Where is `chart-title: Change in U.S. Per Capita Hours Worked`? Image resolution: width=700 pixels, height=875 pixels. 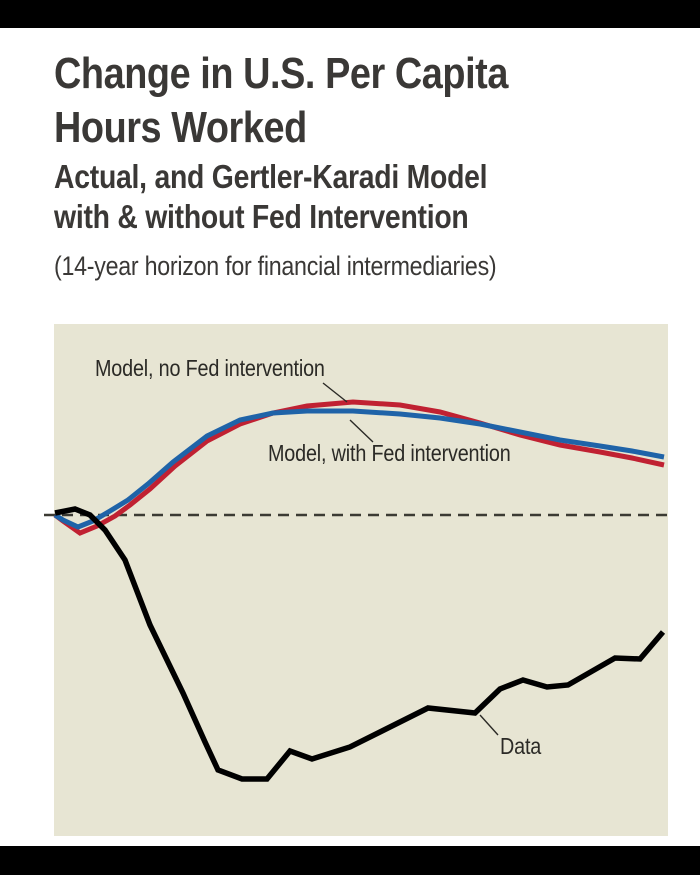
chart-title: Change in U.S. Per Capita Hours Worked is located at coordinates (318, 101).